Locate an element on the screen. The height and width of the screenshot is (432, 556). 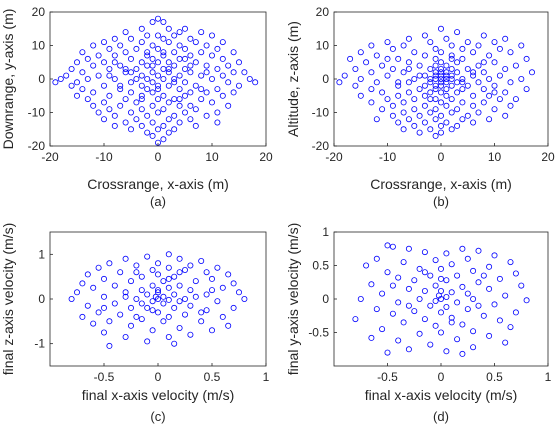
points-d is located at coordinates (441, 299).